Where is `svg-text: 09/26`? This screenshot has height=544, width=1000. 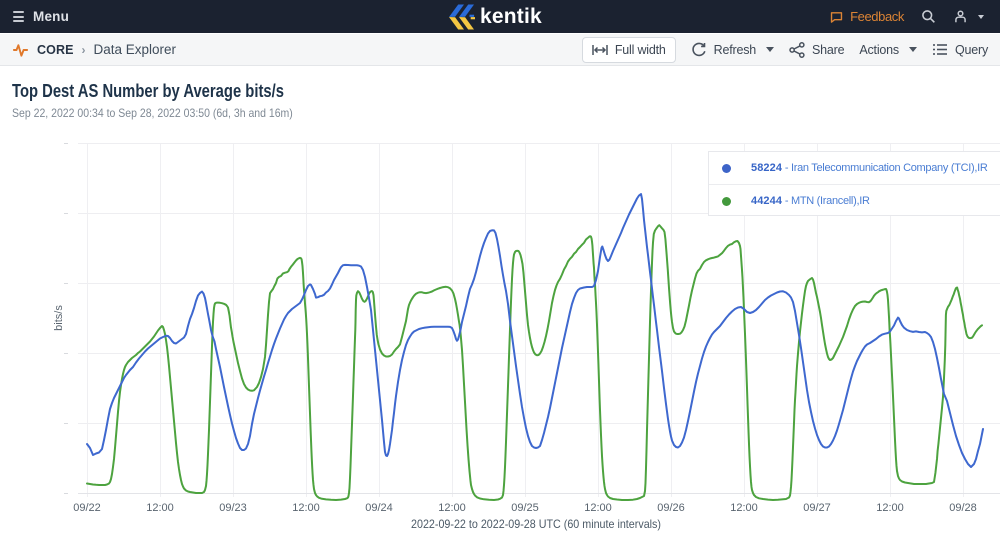
svg-text: 09/26 is located at coordinates (671, 508).